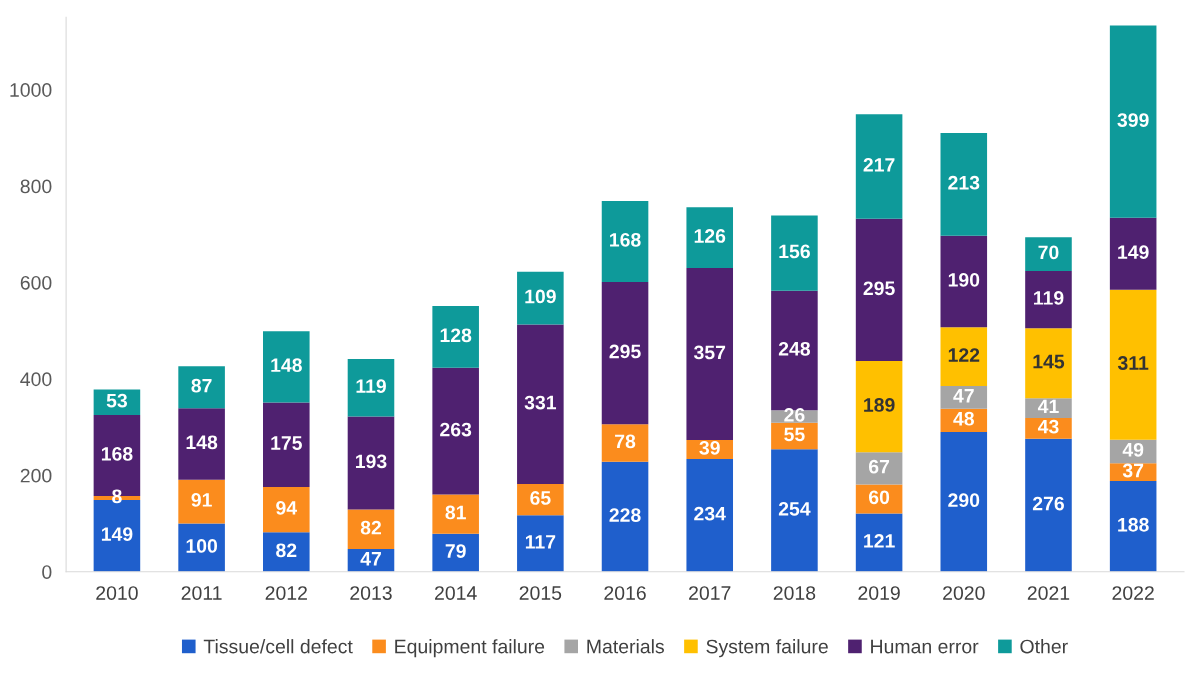 This screenshot has height=693, width=1202. I want to click on data-label: 121, so click(879, 541).